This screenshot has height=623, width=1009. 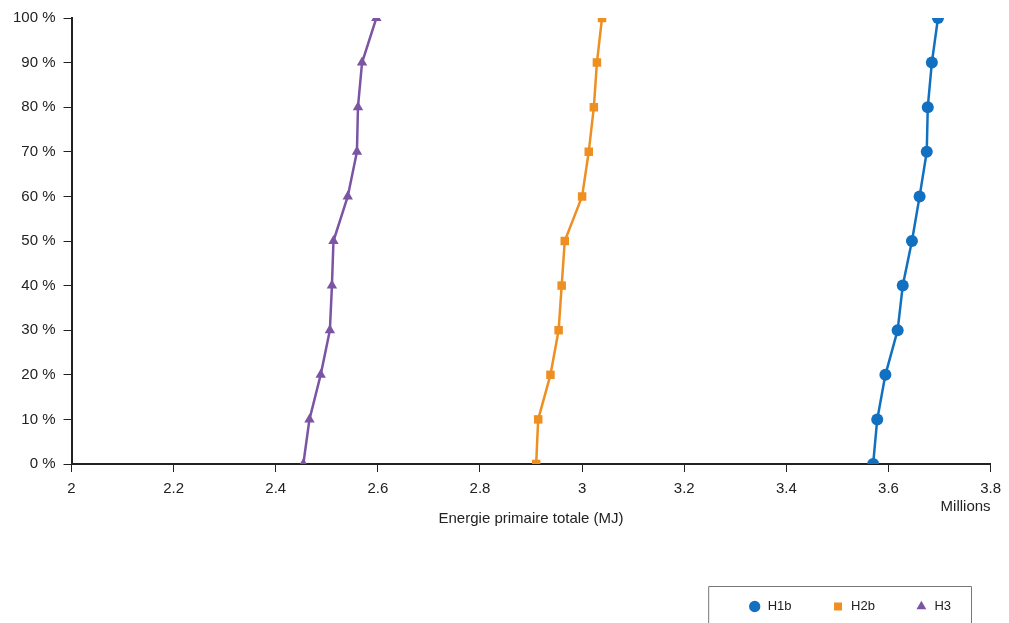 What do you see at coordinates (38, 150) in the screenshot?
I see `y-tick-label: 70 %` at bounding box center [38, 150].